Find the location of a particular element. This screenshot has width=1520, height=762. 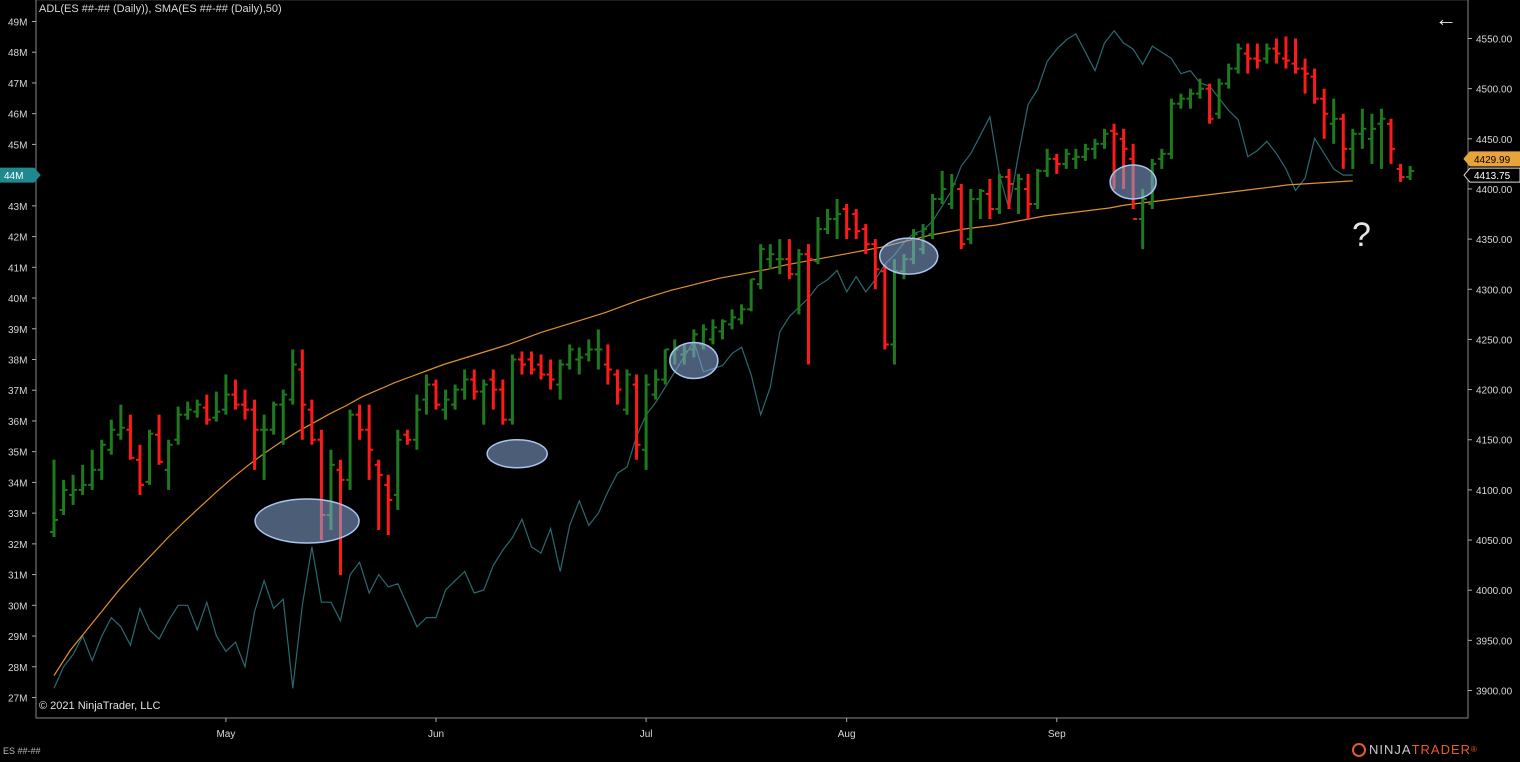

adl-current-badge-shape is located at coordinates (20, 175).